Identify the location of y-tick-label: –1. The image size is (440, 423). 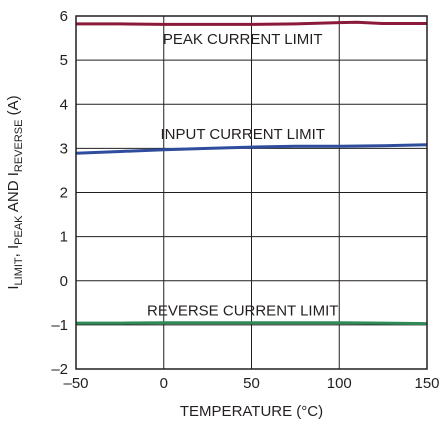
(59, 325).